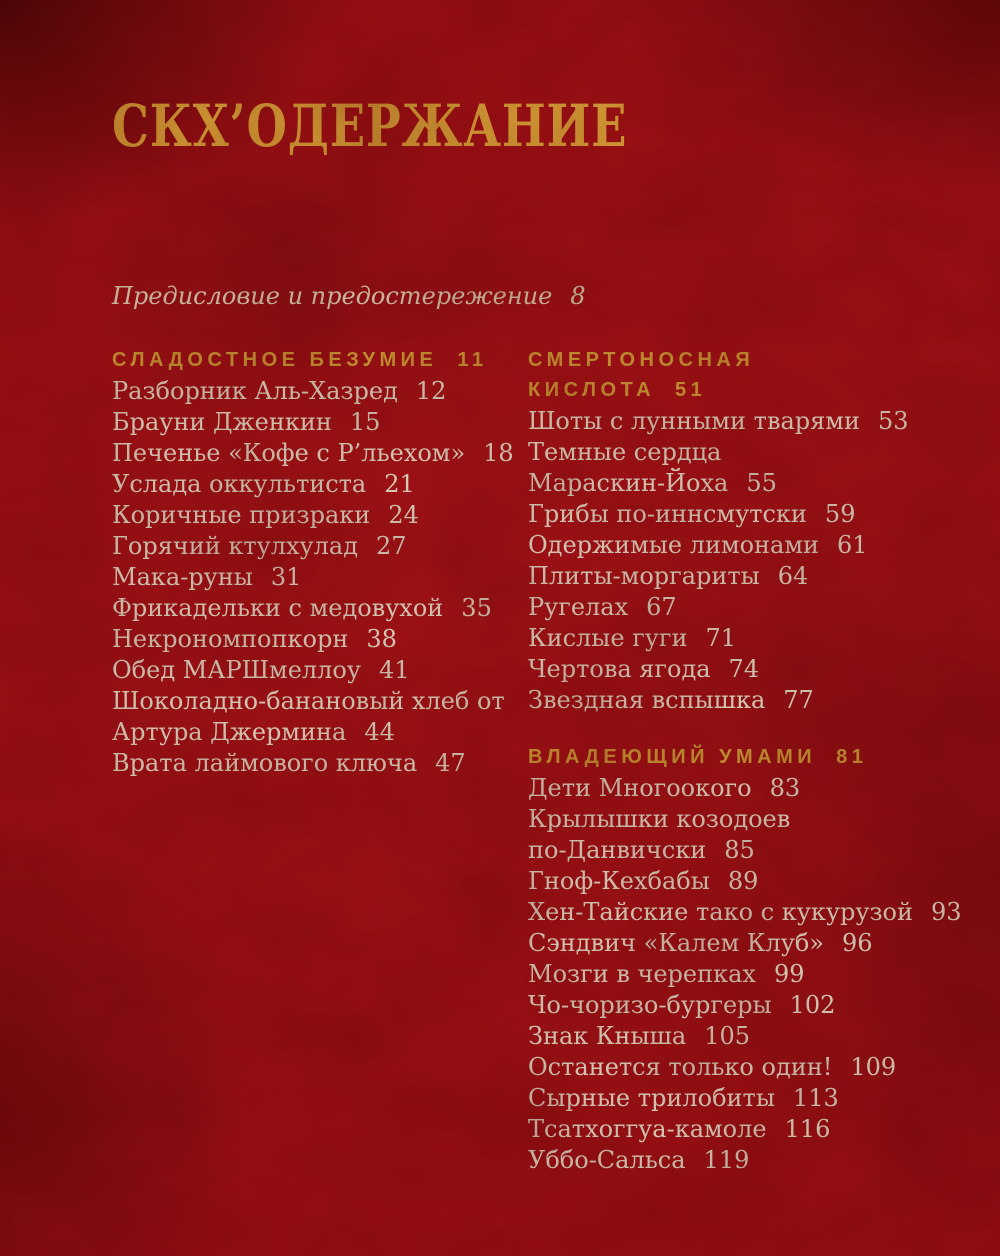 Image resolution: width=1000 pixels, height=1256 pixels. Describe the element at coordinates (764, 607) in the screenshot. I see `toc-item: Ругелах 67` at that location.